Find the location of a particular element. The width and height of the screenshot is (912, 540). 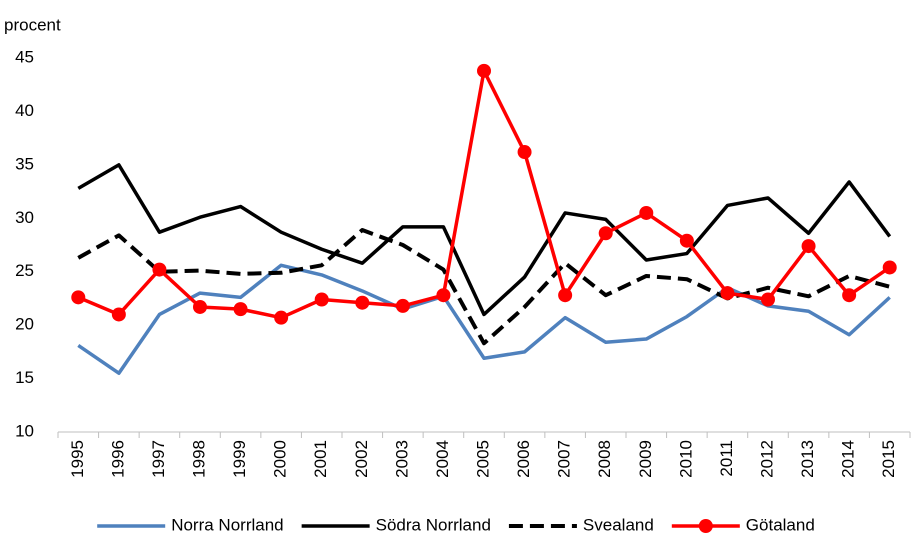

x-tick-label: 2012 is located at coordinates (766, 459).